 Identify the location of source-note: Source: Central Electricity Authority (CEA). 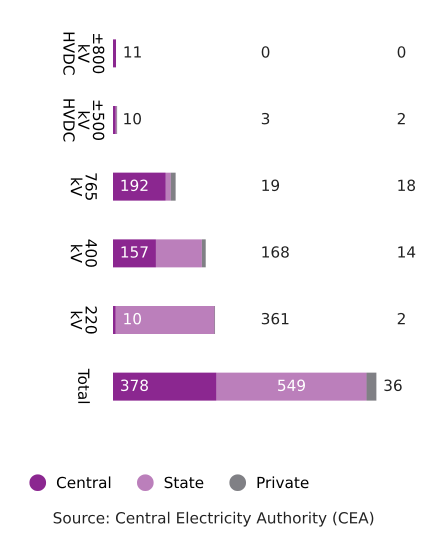
(214, 519).